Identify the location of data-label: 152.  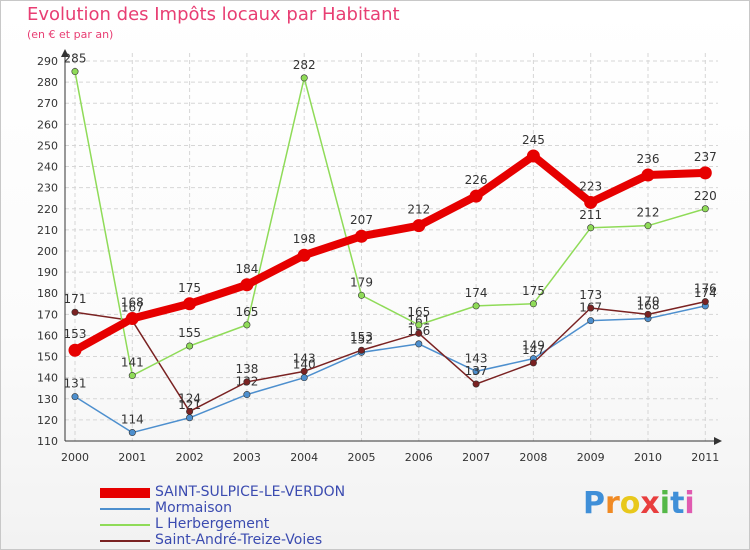
(361, 339).